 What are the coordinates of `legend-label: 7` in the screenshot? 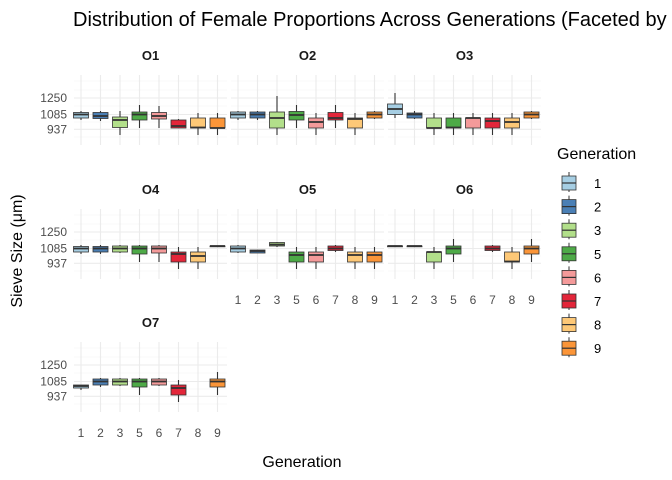 It's located at (597, 301).